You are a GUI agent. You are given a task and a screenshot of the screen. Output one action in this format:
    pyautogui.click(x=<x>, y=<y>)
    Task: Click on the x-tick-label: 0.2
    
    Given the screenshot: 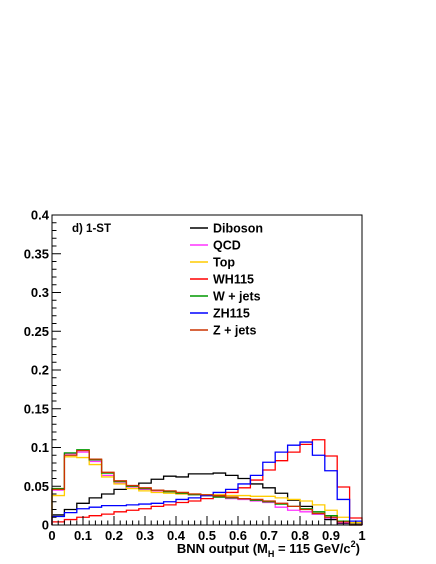 What is the action you would take?
    pyautogui.click(x=114, y=535)
    